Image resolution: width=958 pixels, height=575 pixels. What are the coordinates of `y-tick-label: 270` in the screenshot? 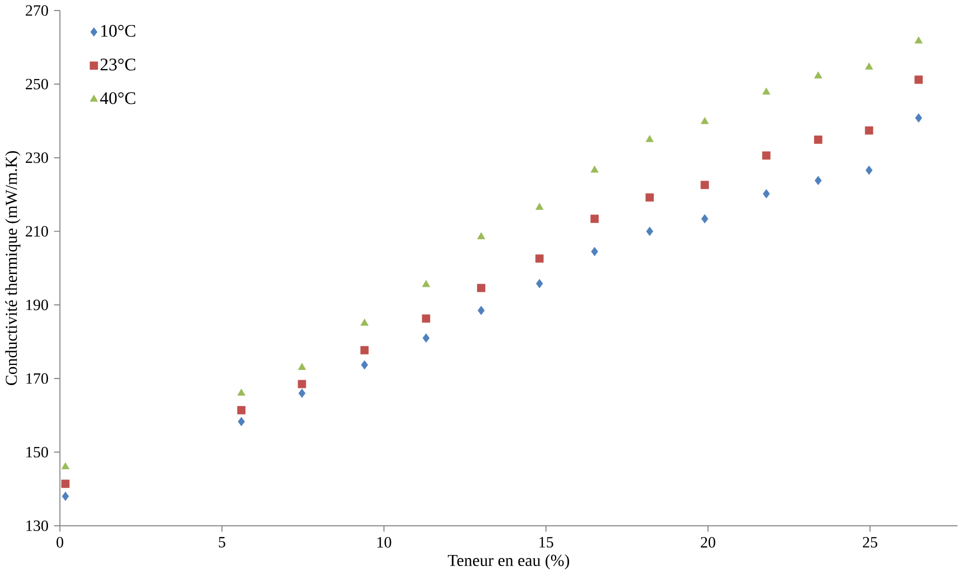 It's located at (37, 10).